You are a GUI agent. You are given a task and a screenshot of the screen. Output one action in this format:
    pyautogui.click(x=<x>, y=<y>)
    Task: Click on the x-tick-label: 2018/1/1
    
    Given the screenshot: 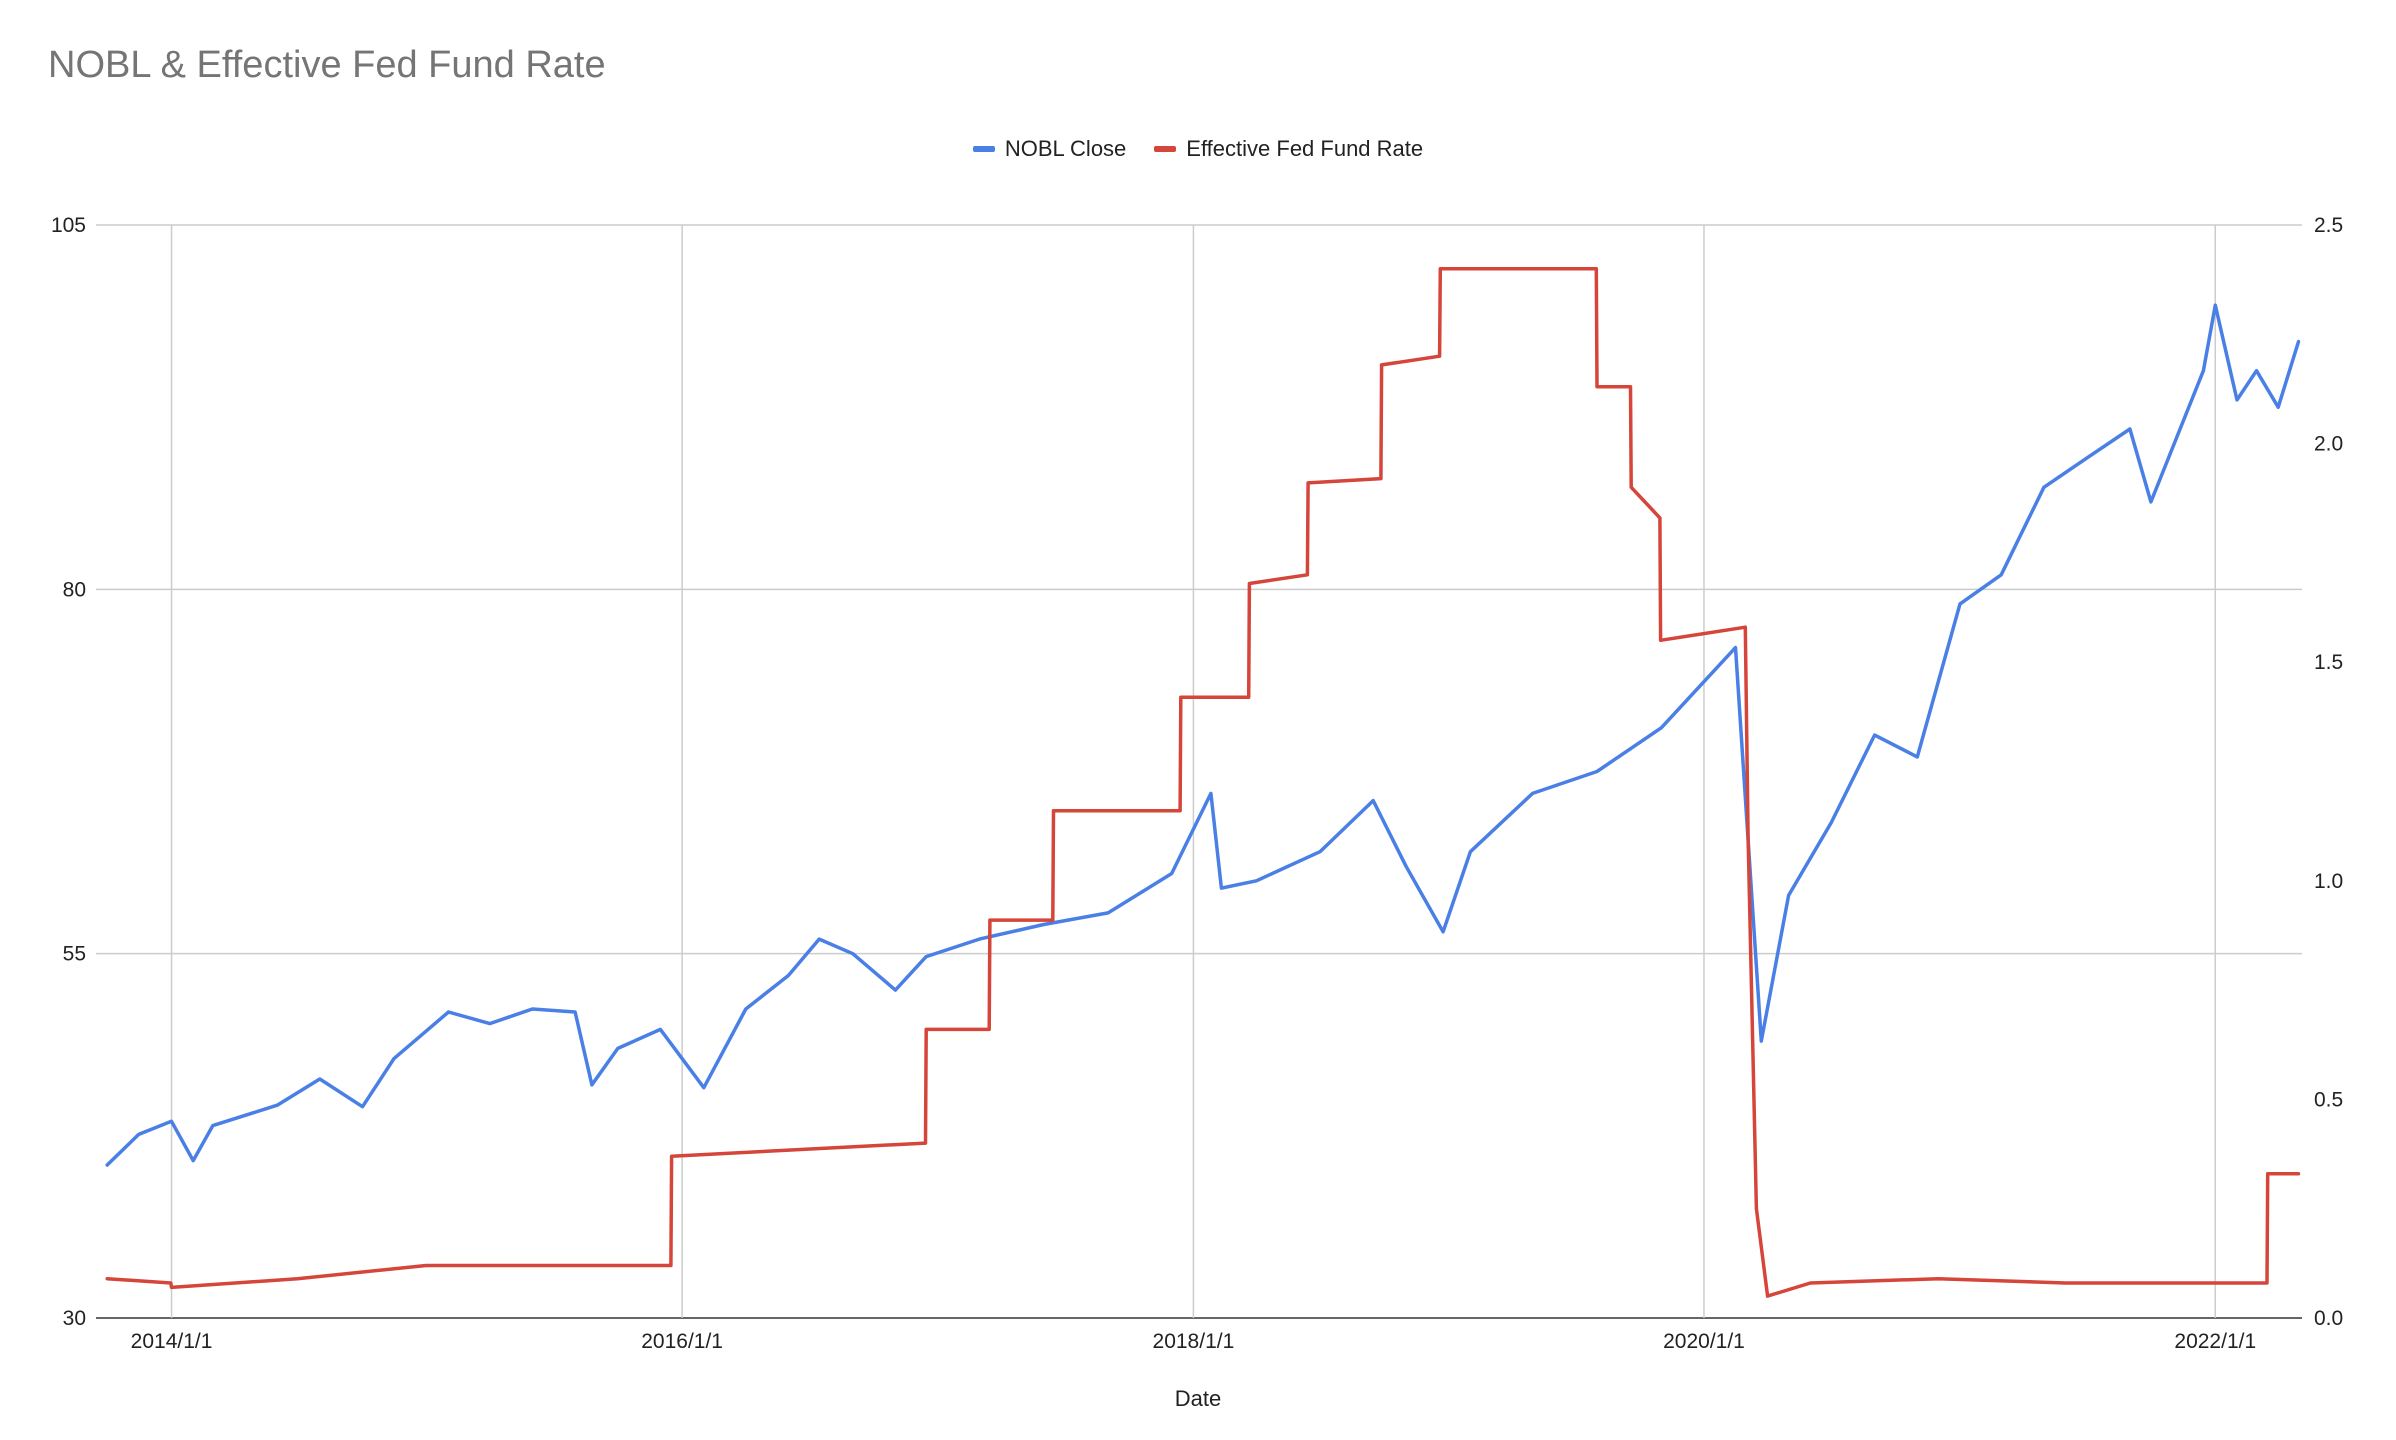 What is the action you would take?
    pyautogui.click(x=1194, y=1341)
    